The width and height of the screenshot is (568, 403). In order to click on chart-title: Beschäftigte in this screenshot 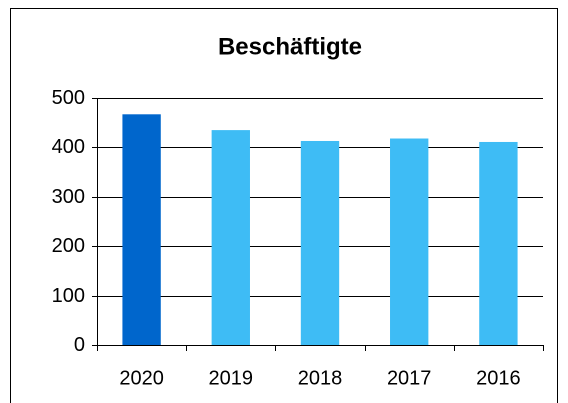, I will do `click(290, 46)`.